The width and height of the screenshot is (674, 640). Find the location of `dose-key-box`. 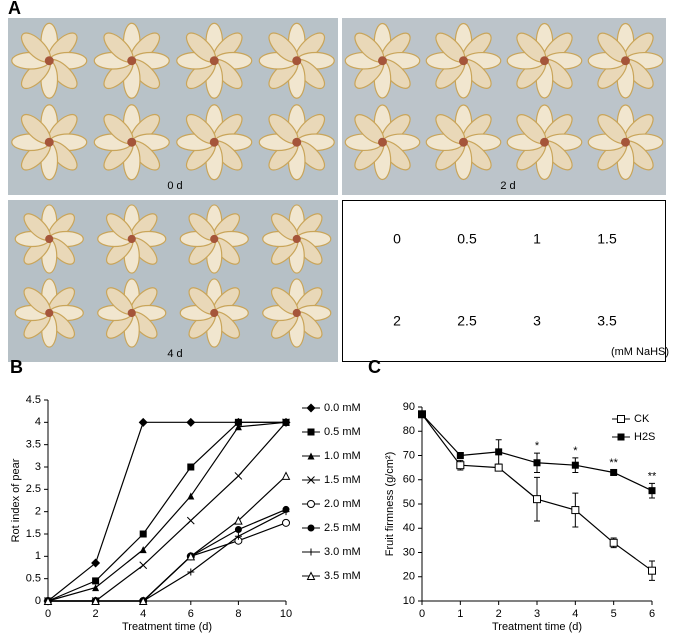

dose-key-box is located at coordinates (504, 281).